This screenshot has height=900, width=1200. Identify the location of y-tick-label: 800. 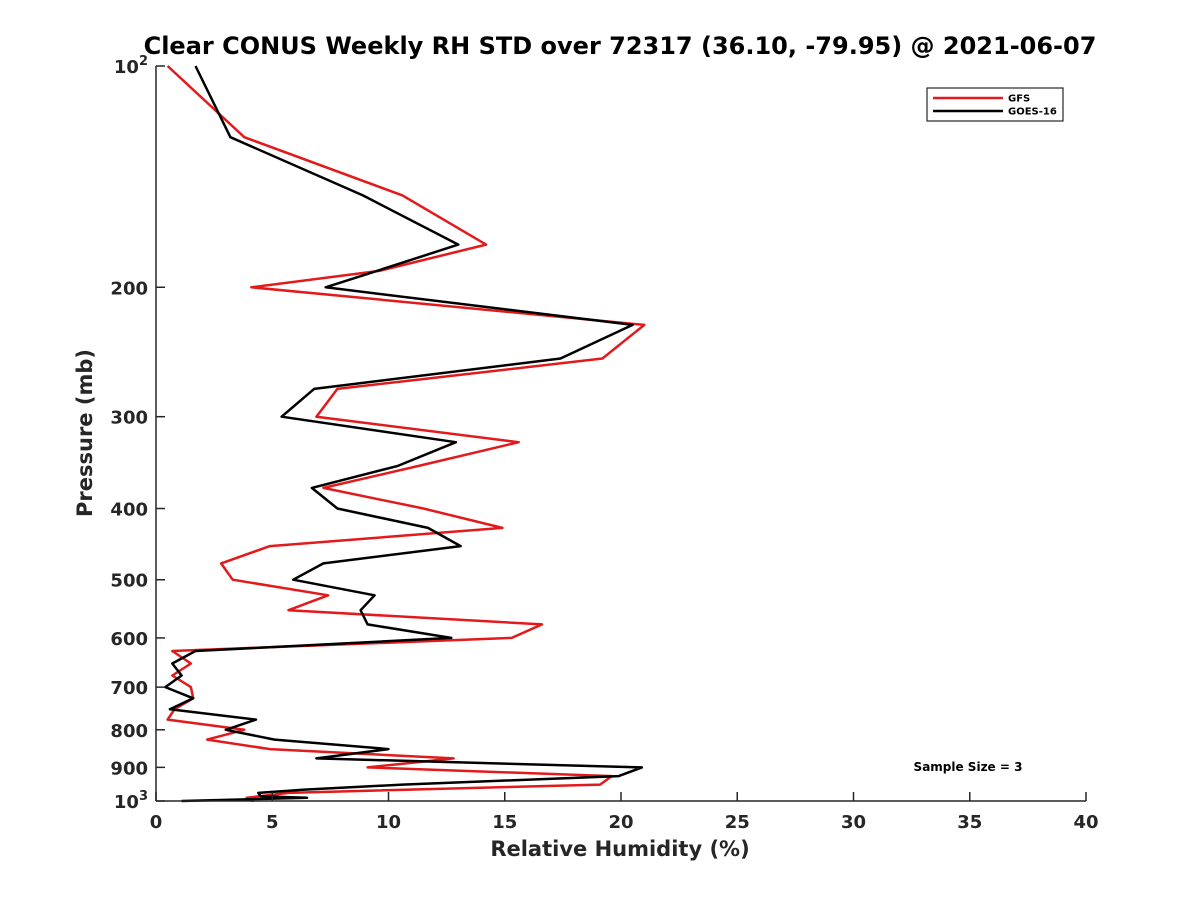
(129, 731).